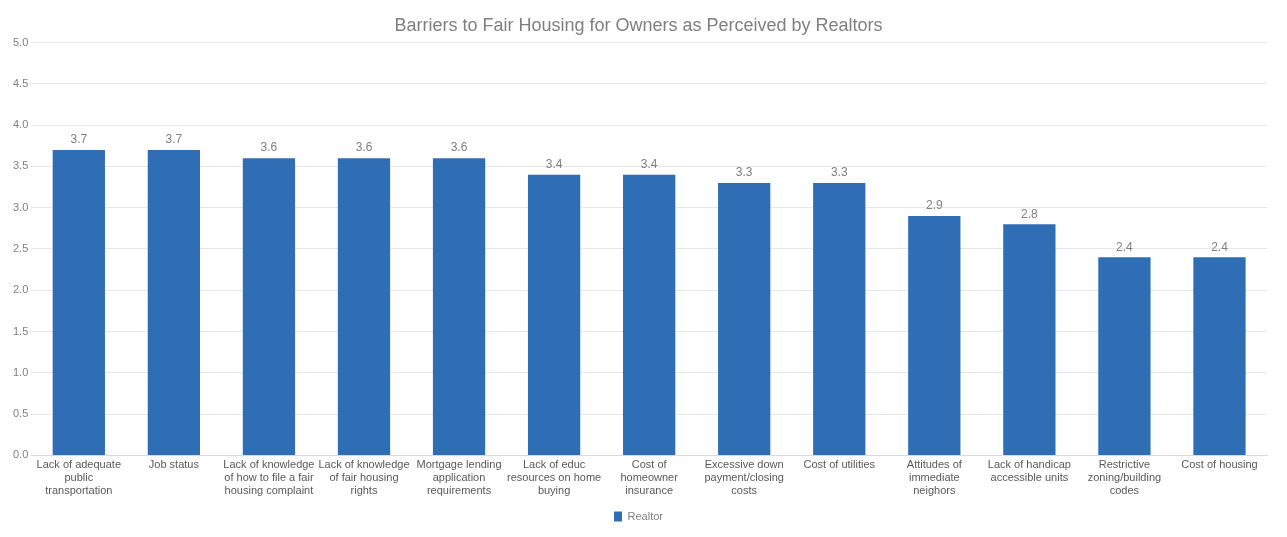 Image resolution: width=1287 pixels, height=537 pixels. Describe the element at coordinates (934, 205) in the screenshot. I see `data-label: 2.9` at that location.